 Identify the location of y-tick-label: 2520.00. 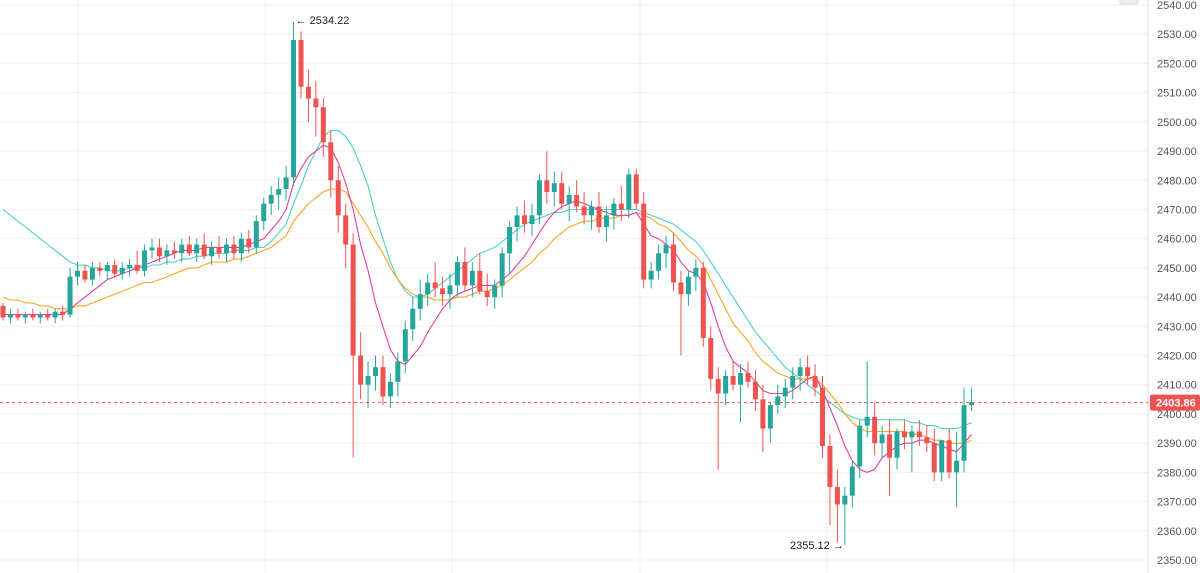
(1177, 64).